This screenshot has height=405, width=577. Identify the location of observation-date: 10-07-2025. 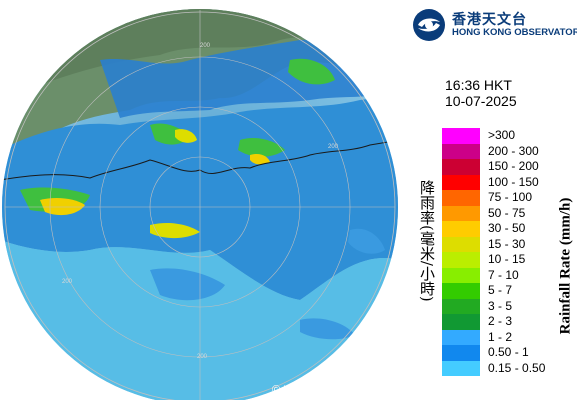
(481, 101).